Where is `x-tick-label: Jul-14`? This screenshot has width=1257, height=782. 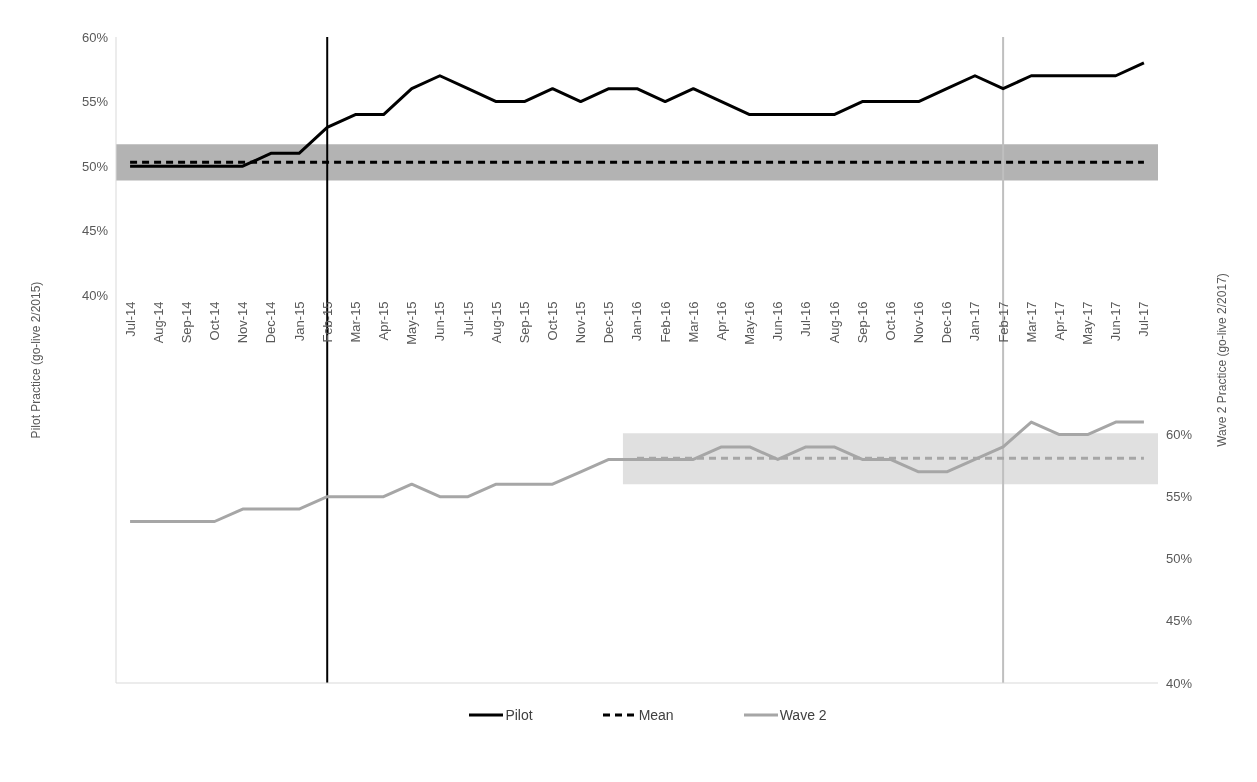
x-tick-label: Jul-14 is located at coordinates (130, 319).